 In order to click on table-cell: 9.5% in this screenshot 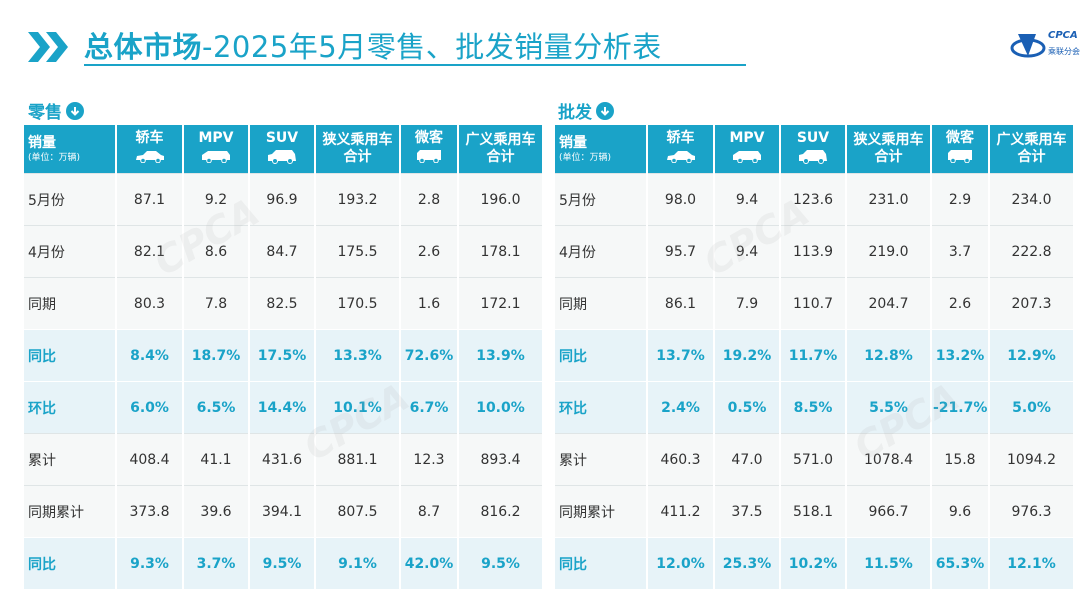, I will do `click(282, 563)`.